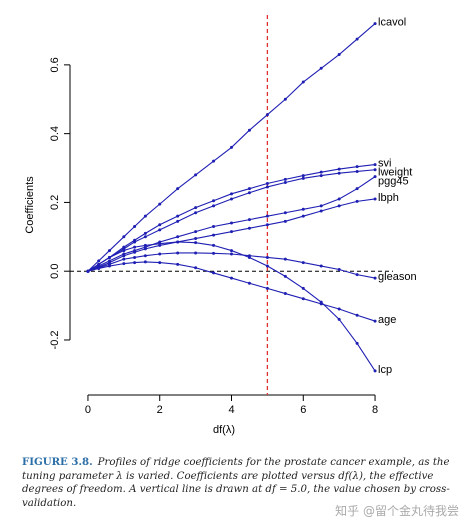 The height and width of the screenshot is (531, 471). Describe the element at coordinates (55, 202) in the screenshot. I see `y-tick-label: 0.2` at that location.